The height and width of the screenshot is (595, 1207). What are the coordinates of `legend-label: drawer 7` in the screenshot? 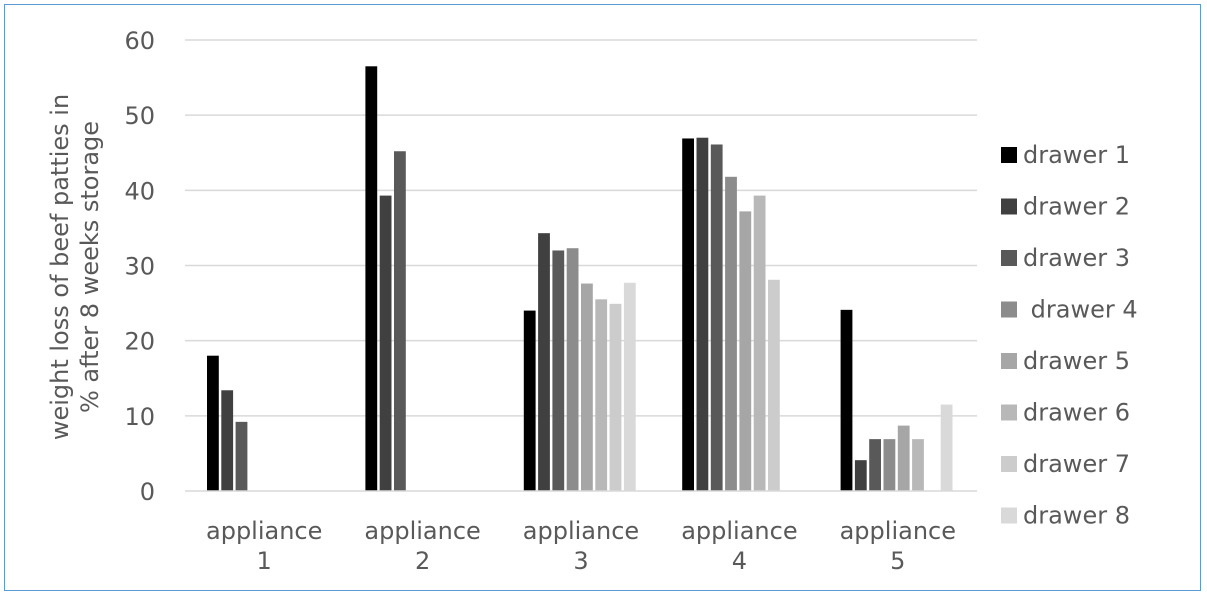 It's located at (1076, 464).